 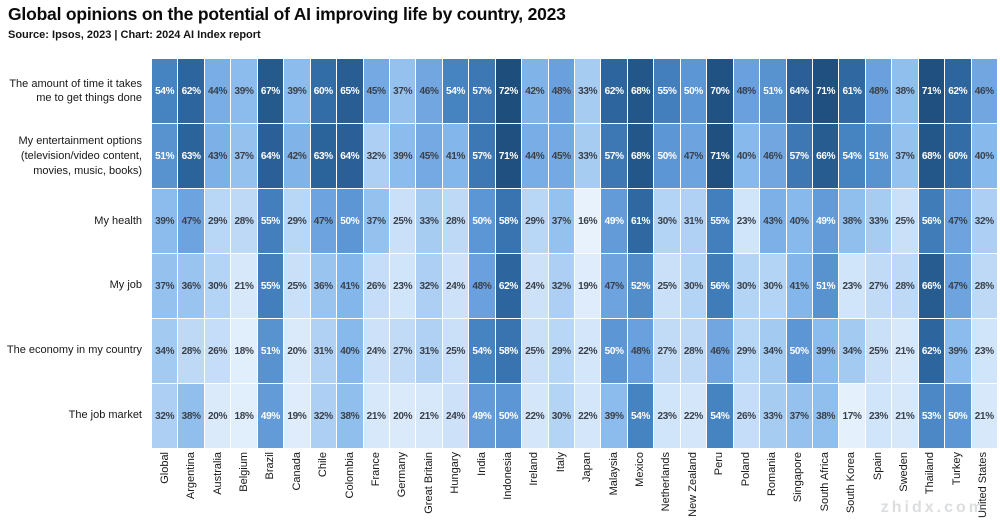 What do you see at coordinates (588, 221) in the screenshot?
I see `heatmap-cell: 16%` at bounding box center [588, 221].